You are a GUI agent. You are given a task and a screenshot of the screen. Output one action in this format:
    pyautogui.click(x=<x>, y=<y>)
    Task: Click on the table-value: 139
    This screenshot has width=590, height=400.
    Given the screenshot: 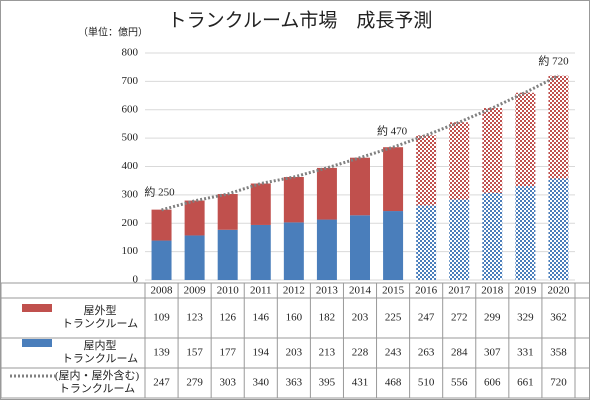 What is the action you would take?
    pyautogui.click(x=161, y=353)
    